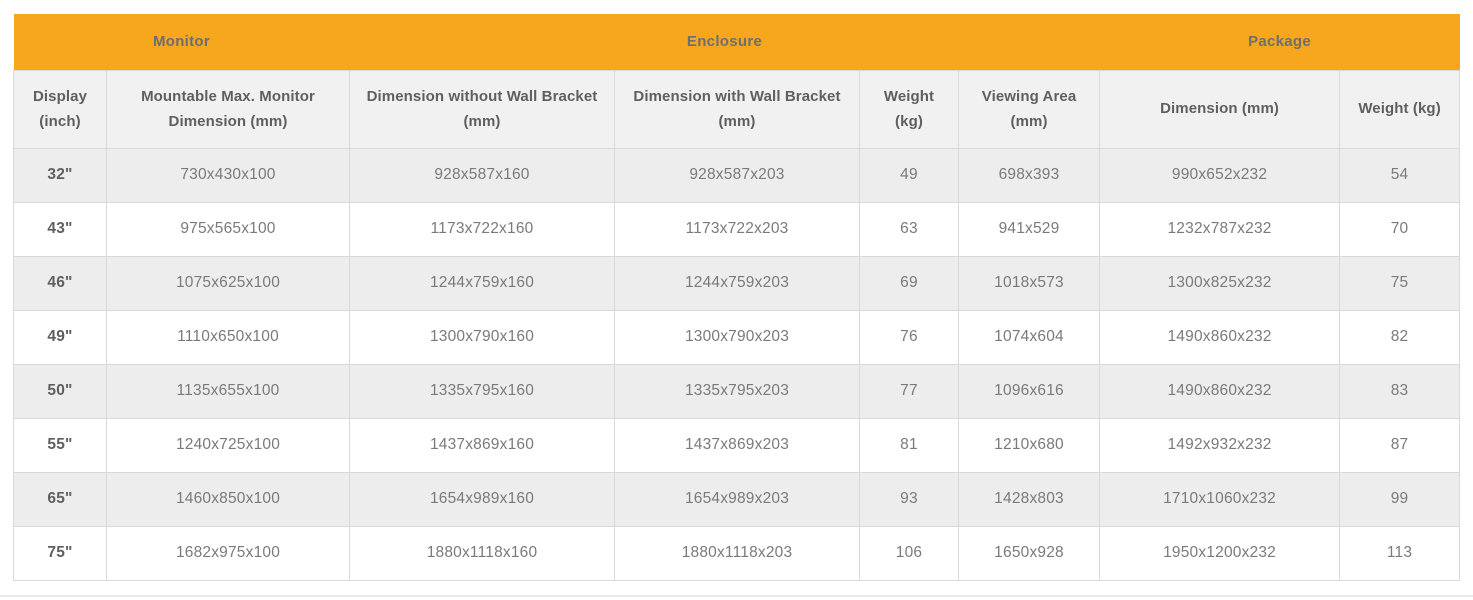 The height and width of the screenshot is (600, 1473). What do you see at coordinates (1400, 175) in the screenshot?
I see `value-cell: 54` at bounding box center [1400, 175].